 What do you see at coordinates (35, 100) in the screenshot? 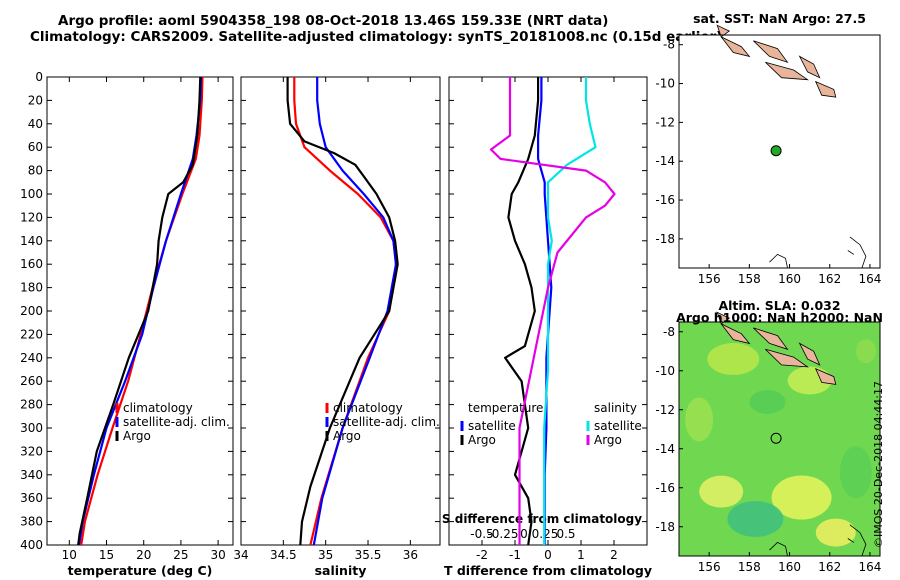
I see `y-tick-label: 20` at bounding box center [35, 100].